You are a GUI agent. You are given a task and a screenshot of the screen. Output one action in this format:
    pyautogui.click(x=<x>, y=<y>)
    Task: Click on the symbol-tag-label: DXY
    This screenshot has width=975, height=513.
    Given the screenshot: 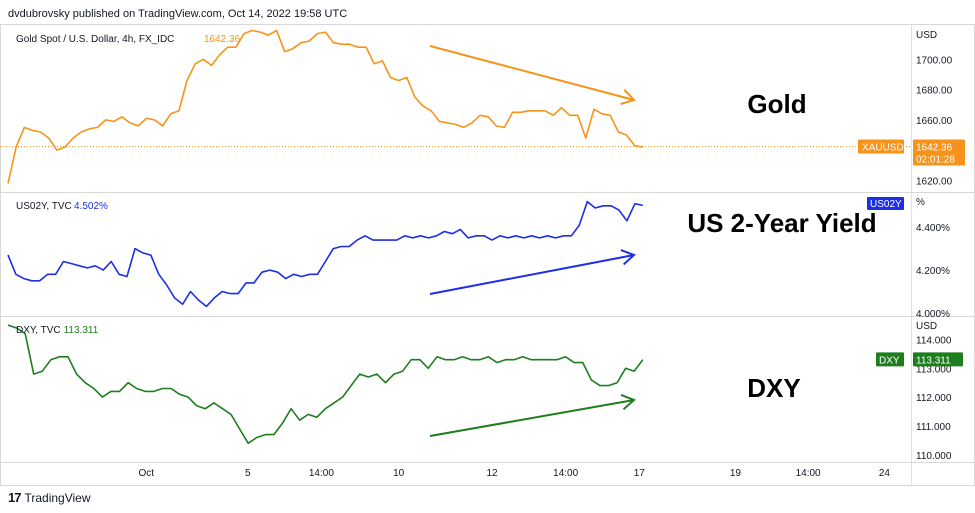 What is the action you would take?
    pyautogui.click(x=889, y=360)
    